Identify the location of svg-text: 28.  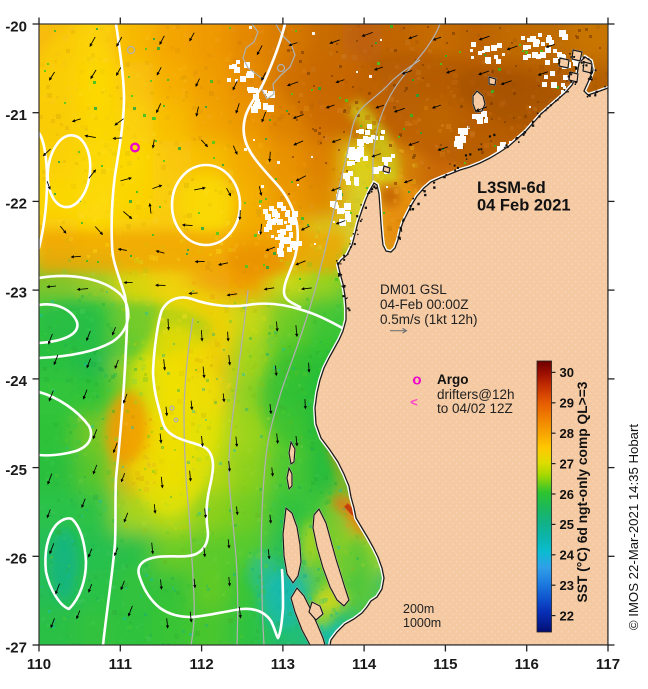
(567, 433).